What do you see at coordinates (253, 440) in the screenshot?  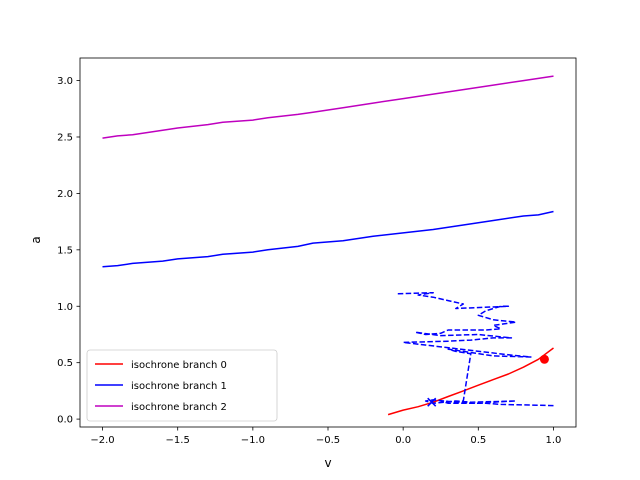 I see `x-tick-label: −1.0` at bounding box center [253, 440].